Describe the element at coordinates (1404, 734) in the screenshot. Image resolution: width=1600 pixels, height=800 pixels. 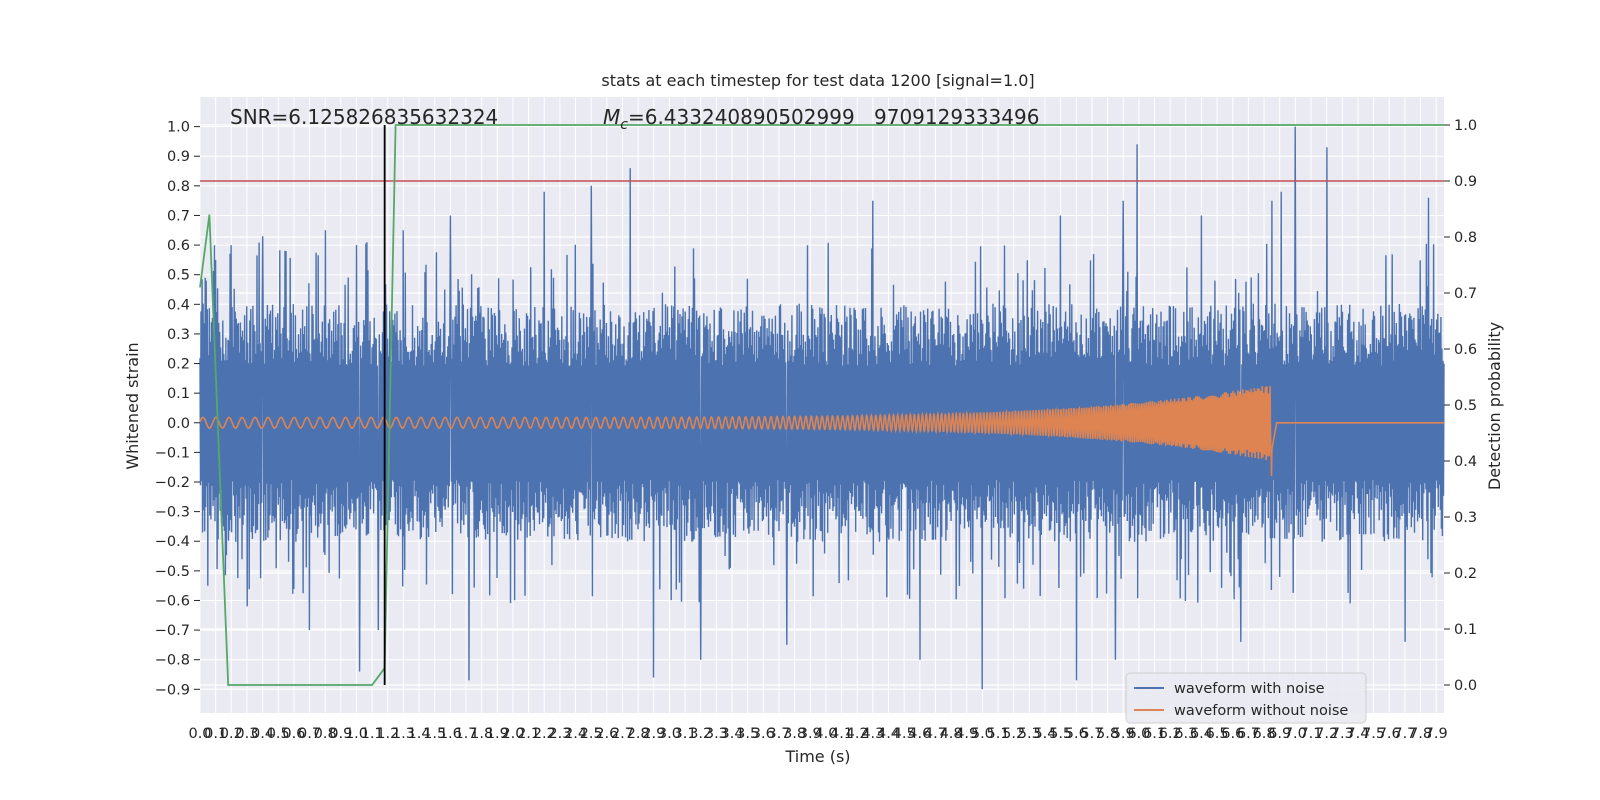
I see `x-tick-label: 7.7` at that location.